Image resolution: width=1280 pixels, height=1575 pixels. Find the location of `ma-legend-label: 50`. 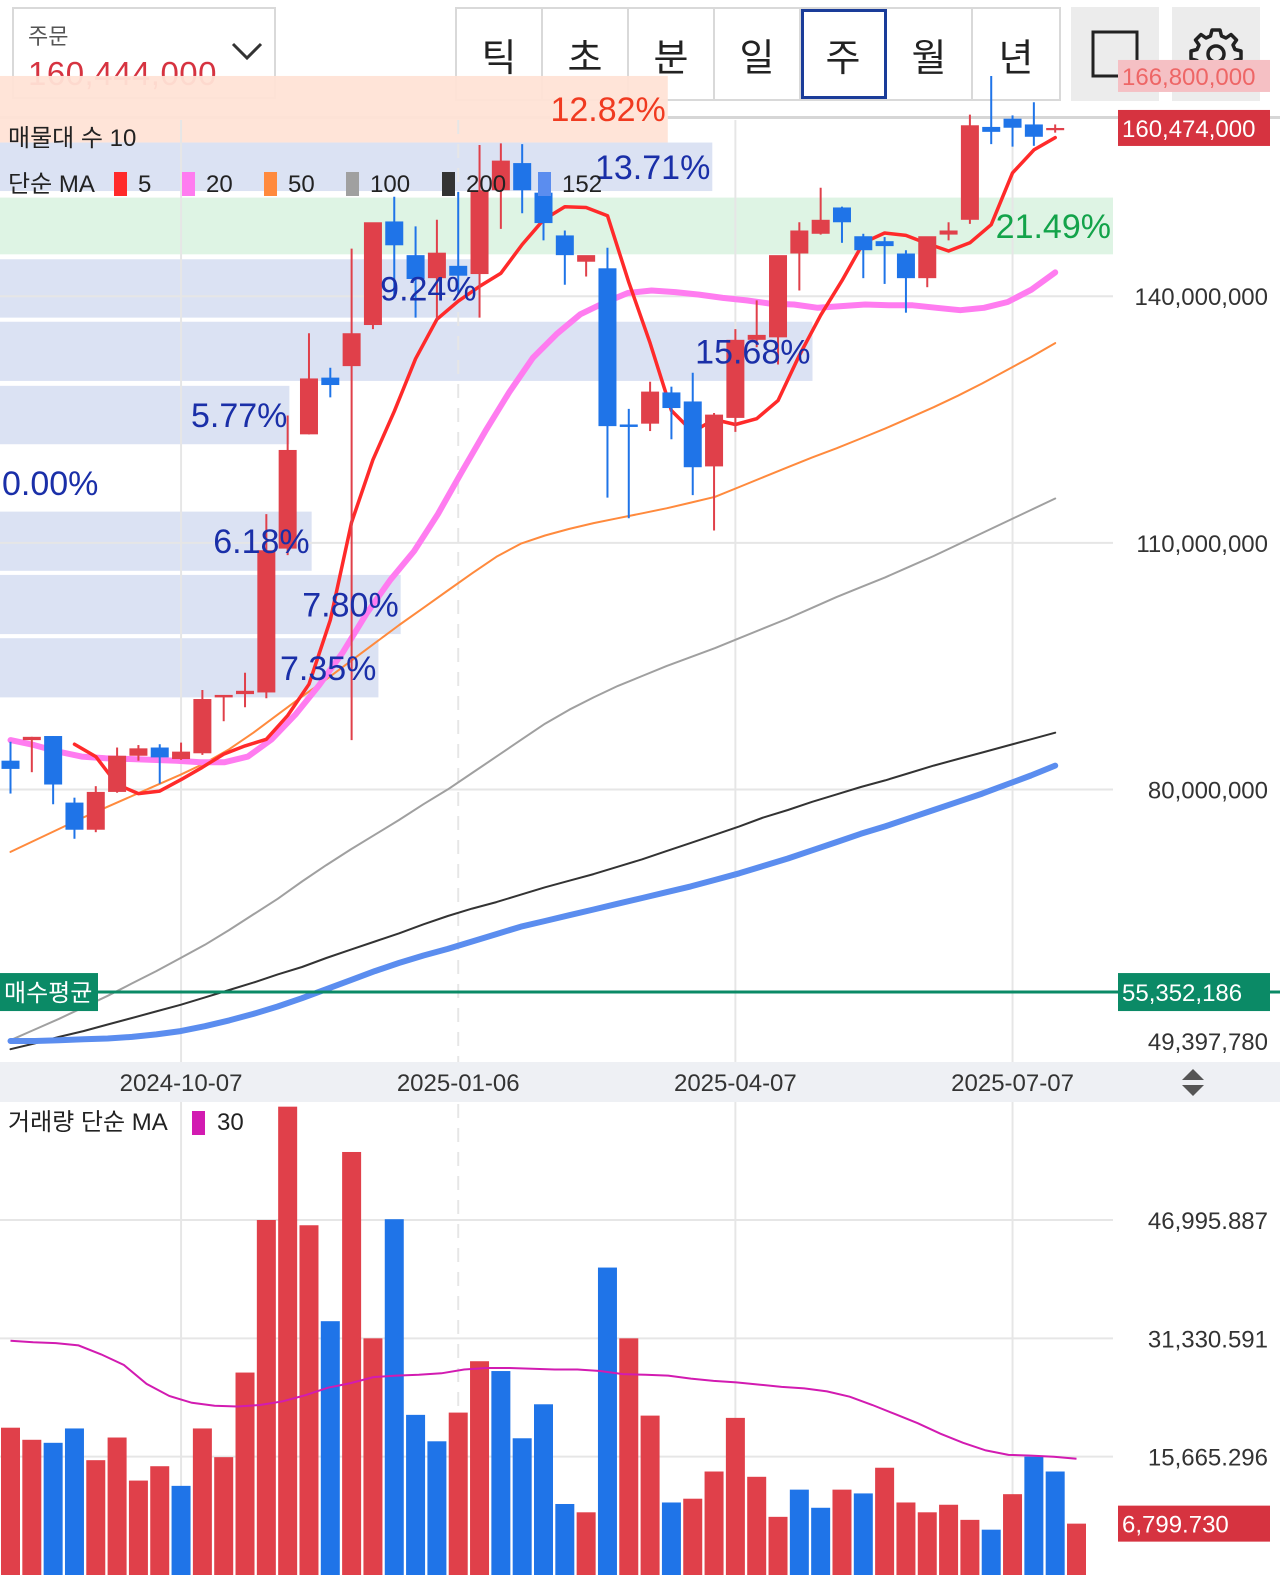

ma-legend-label: 50 is located at coordinates (301, 184).